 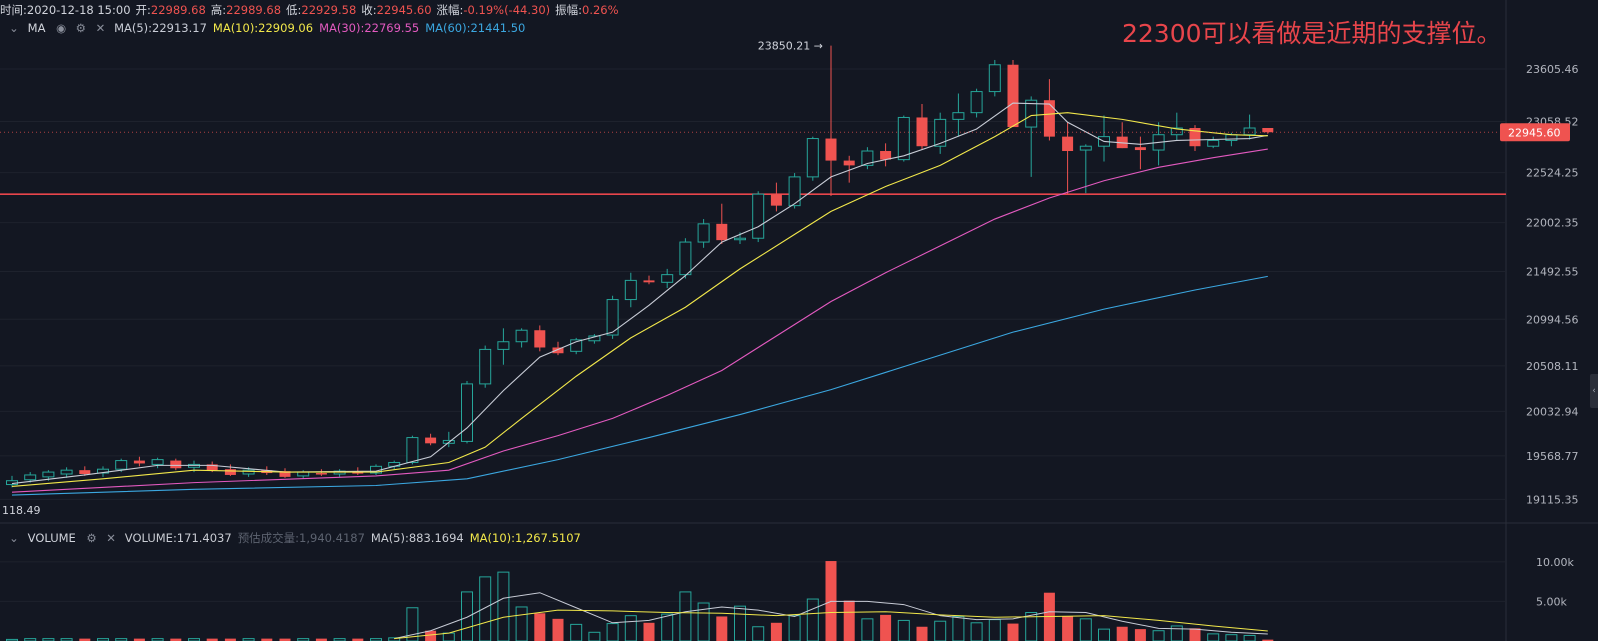 I want to click on price-tick-label: 20032.94, so click(x=1552, y=411).